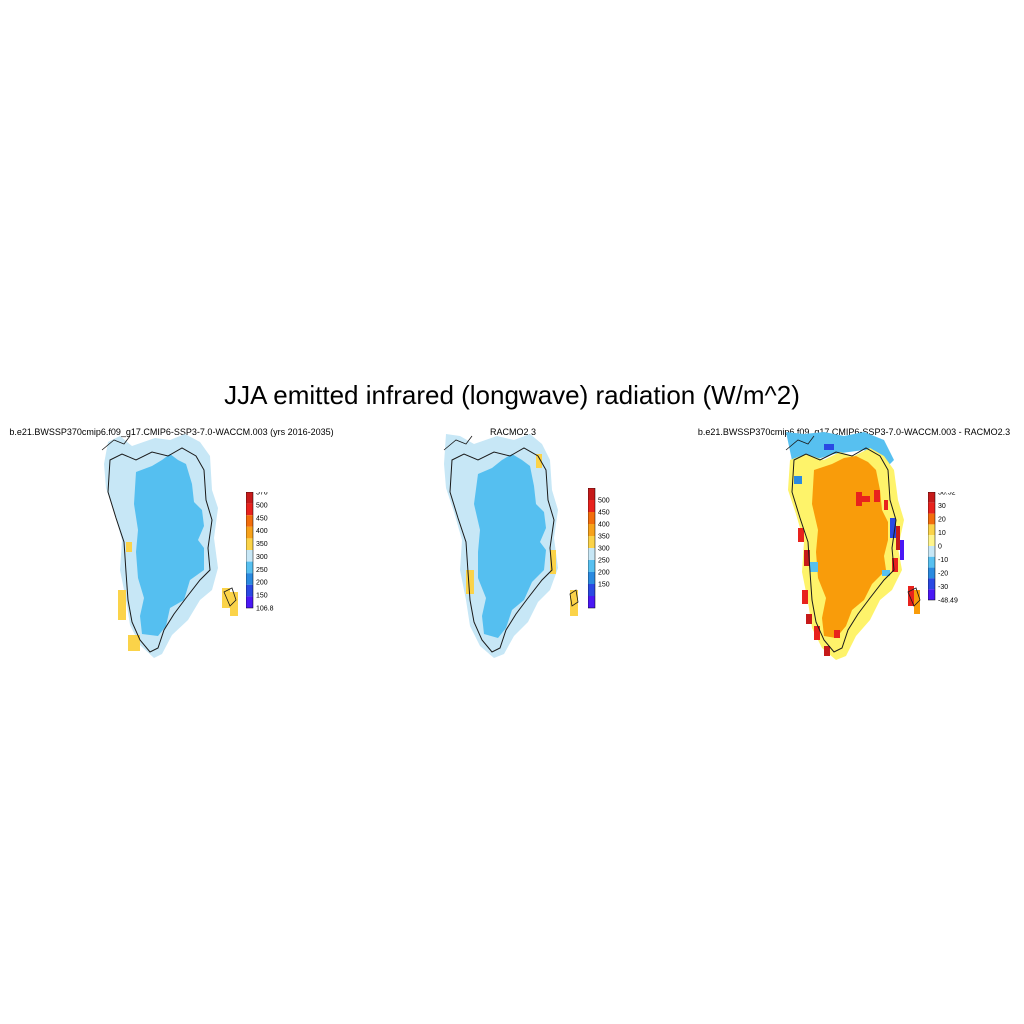 The image size is (1024, 1024). I want to click on panel-2-title: RACMO2.3, so click(512, 432).